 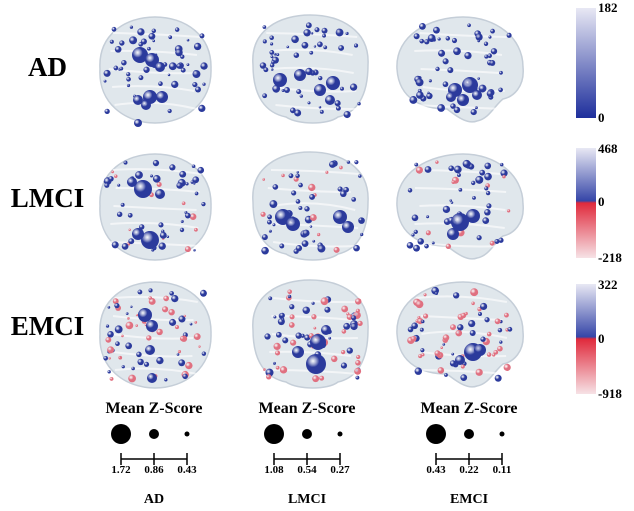 I want to click on legend-group-label: AD, so click(x=154, y=499).